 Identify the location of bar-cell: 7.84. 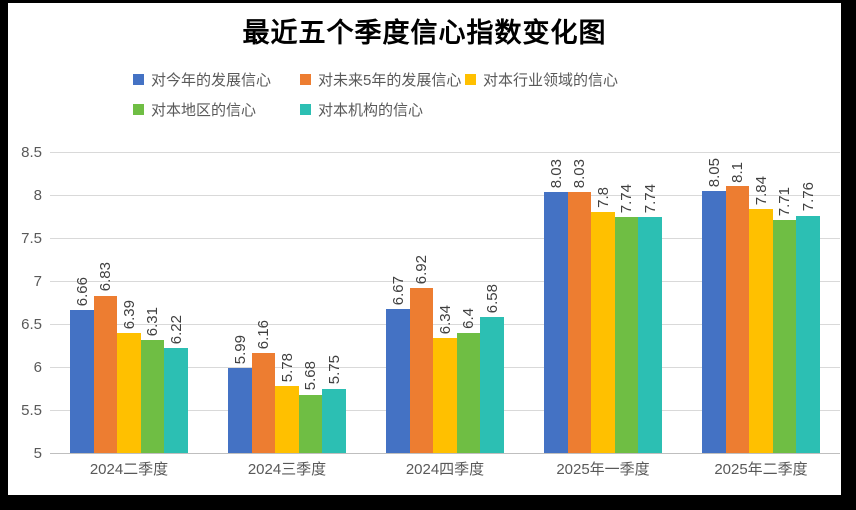
(761, 314).